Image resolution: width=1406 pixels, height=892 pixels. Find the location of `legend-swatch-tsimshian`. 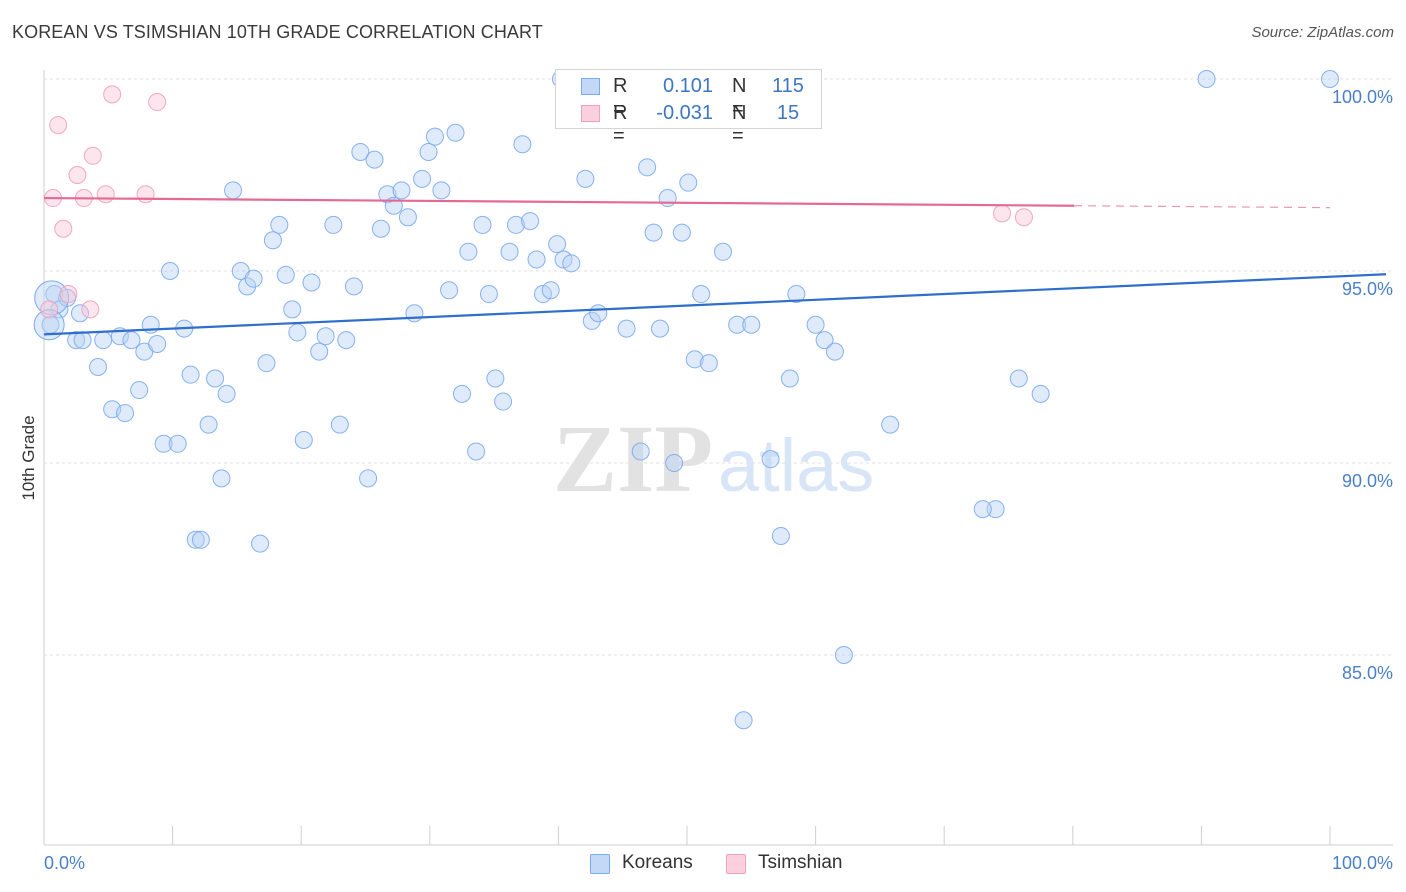

legend-swatch-tsimshian is located at coordinates (590, 113).